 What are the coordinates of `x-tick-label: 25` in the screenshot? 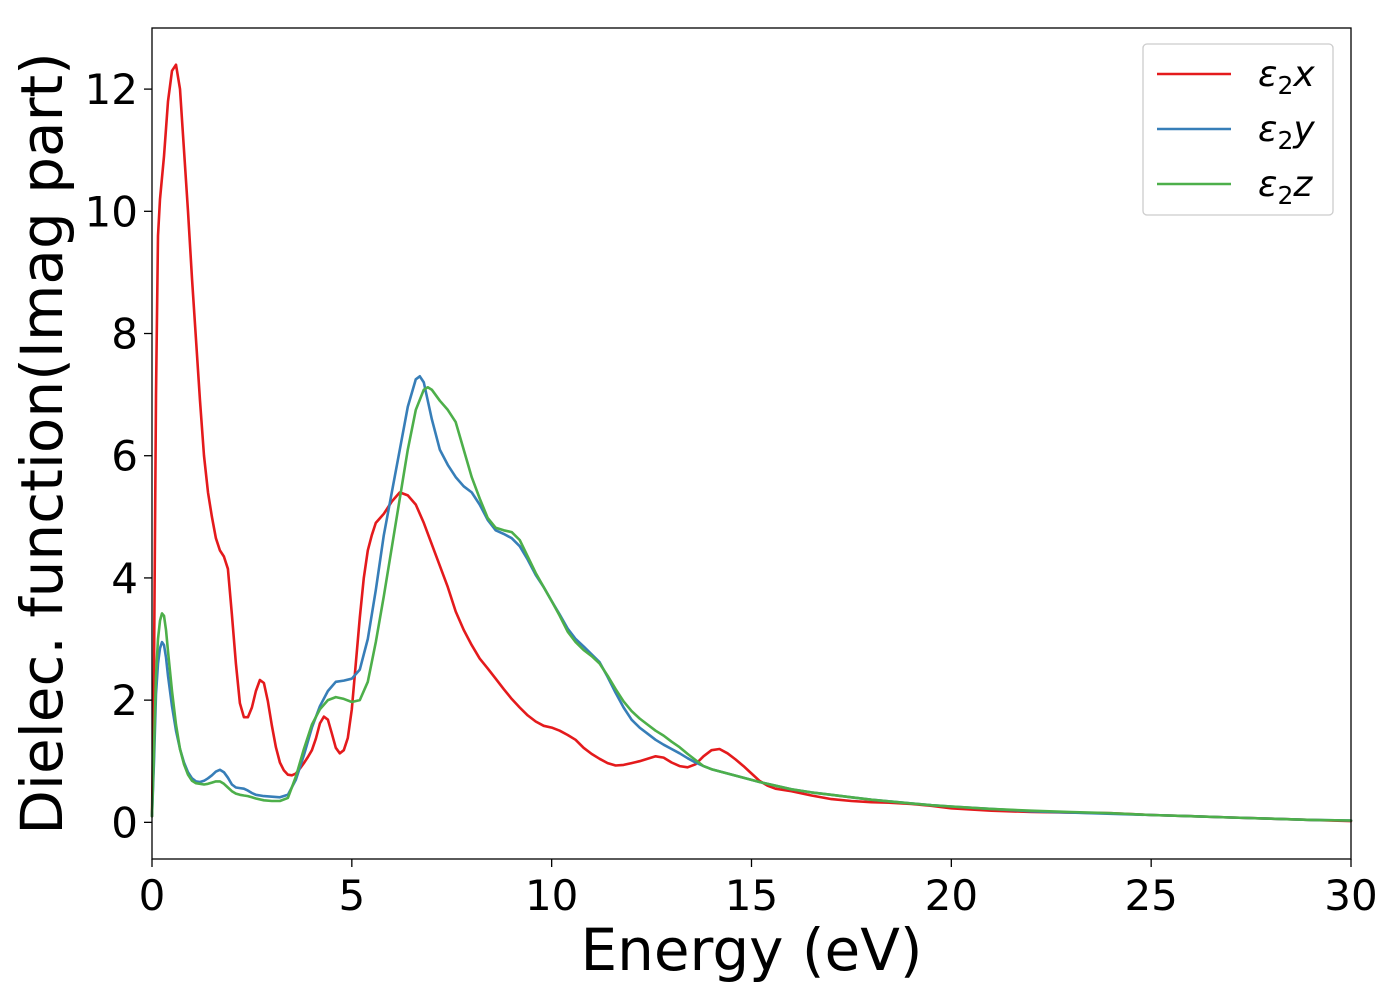 It's located at (1150, 895).